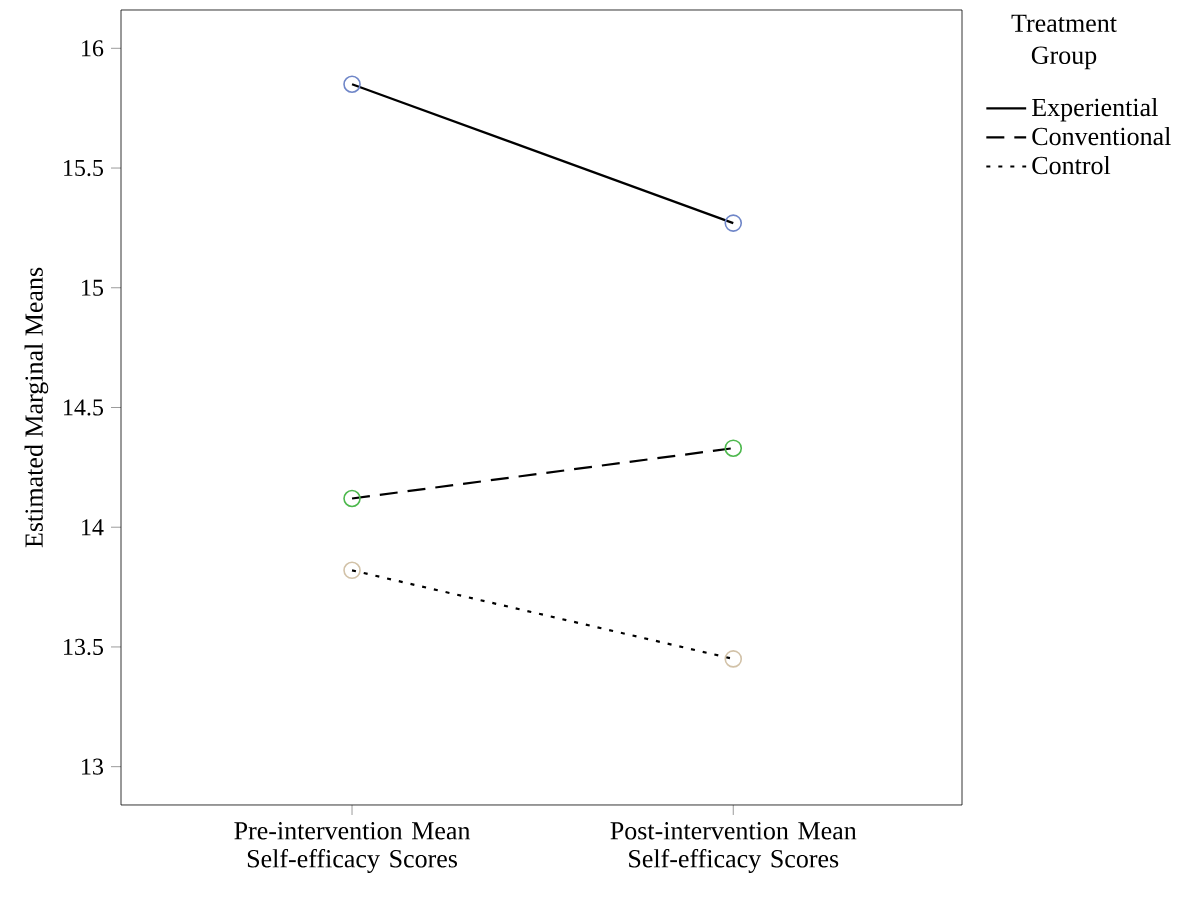  What do you see at coordinates (36, 407) in the screenshot?
I see `y-axis-title: Estimated Marginal Means` at bounding box center [36, 407].